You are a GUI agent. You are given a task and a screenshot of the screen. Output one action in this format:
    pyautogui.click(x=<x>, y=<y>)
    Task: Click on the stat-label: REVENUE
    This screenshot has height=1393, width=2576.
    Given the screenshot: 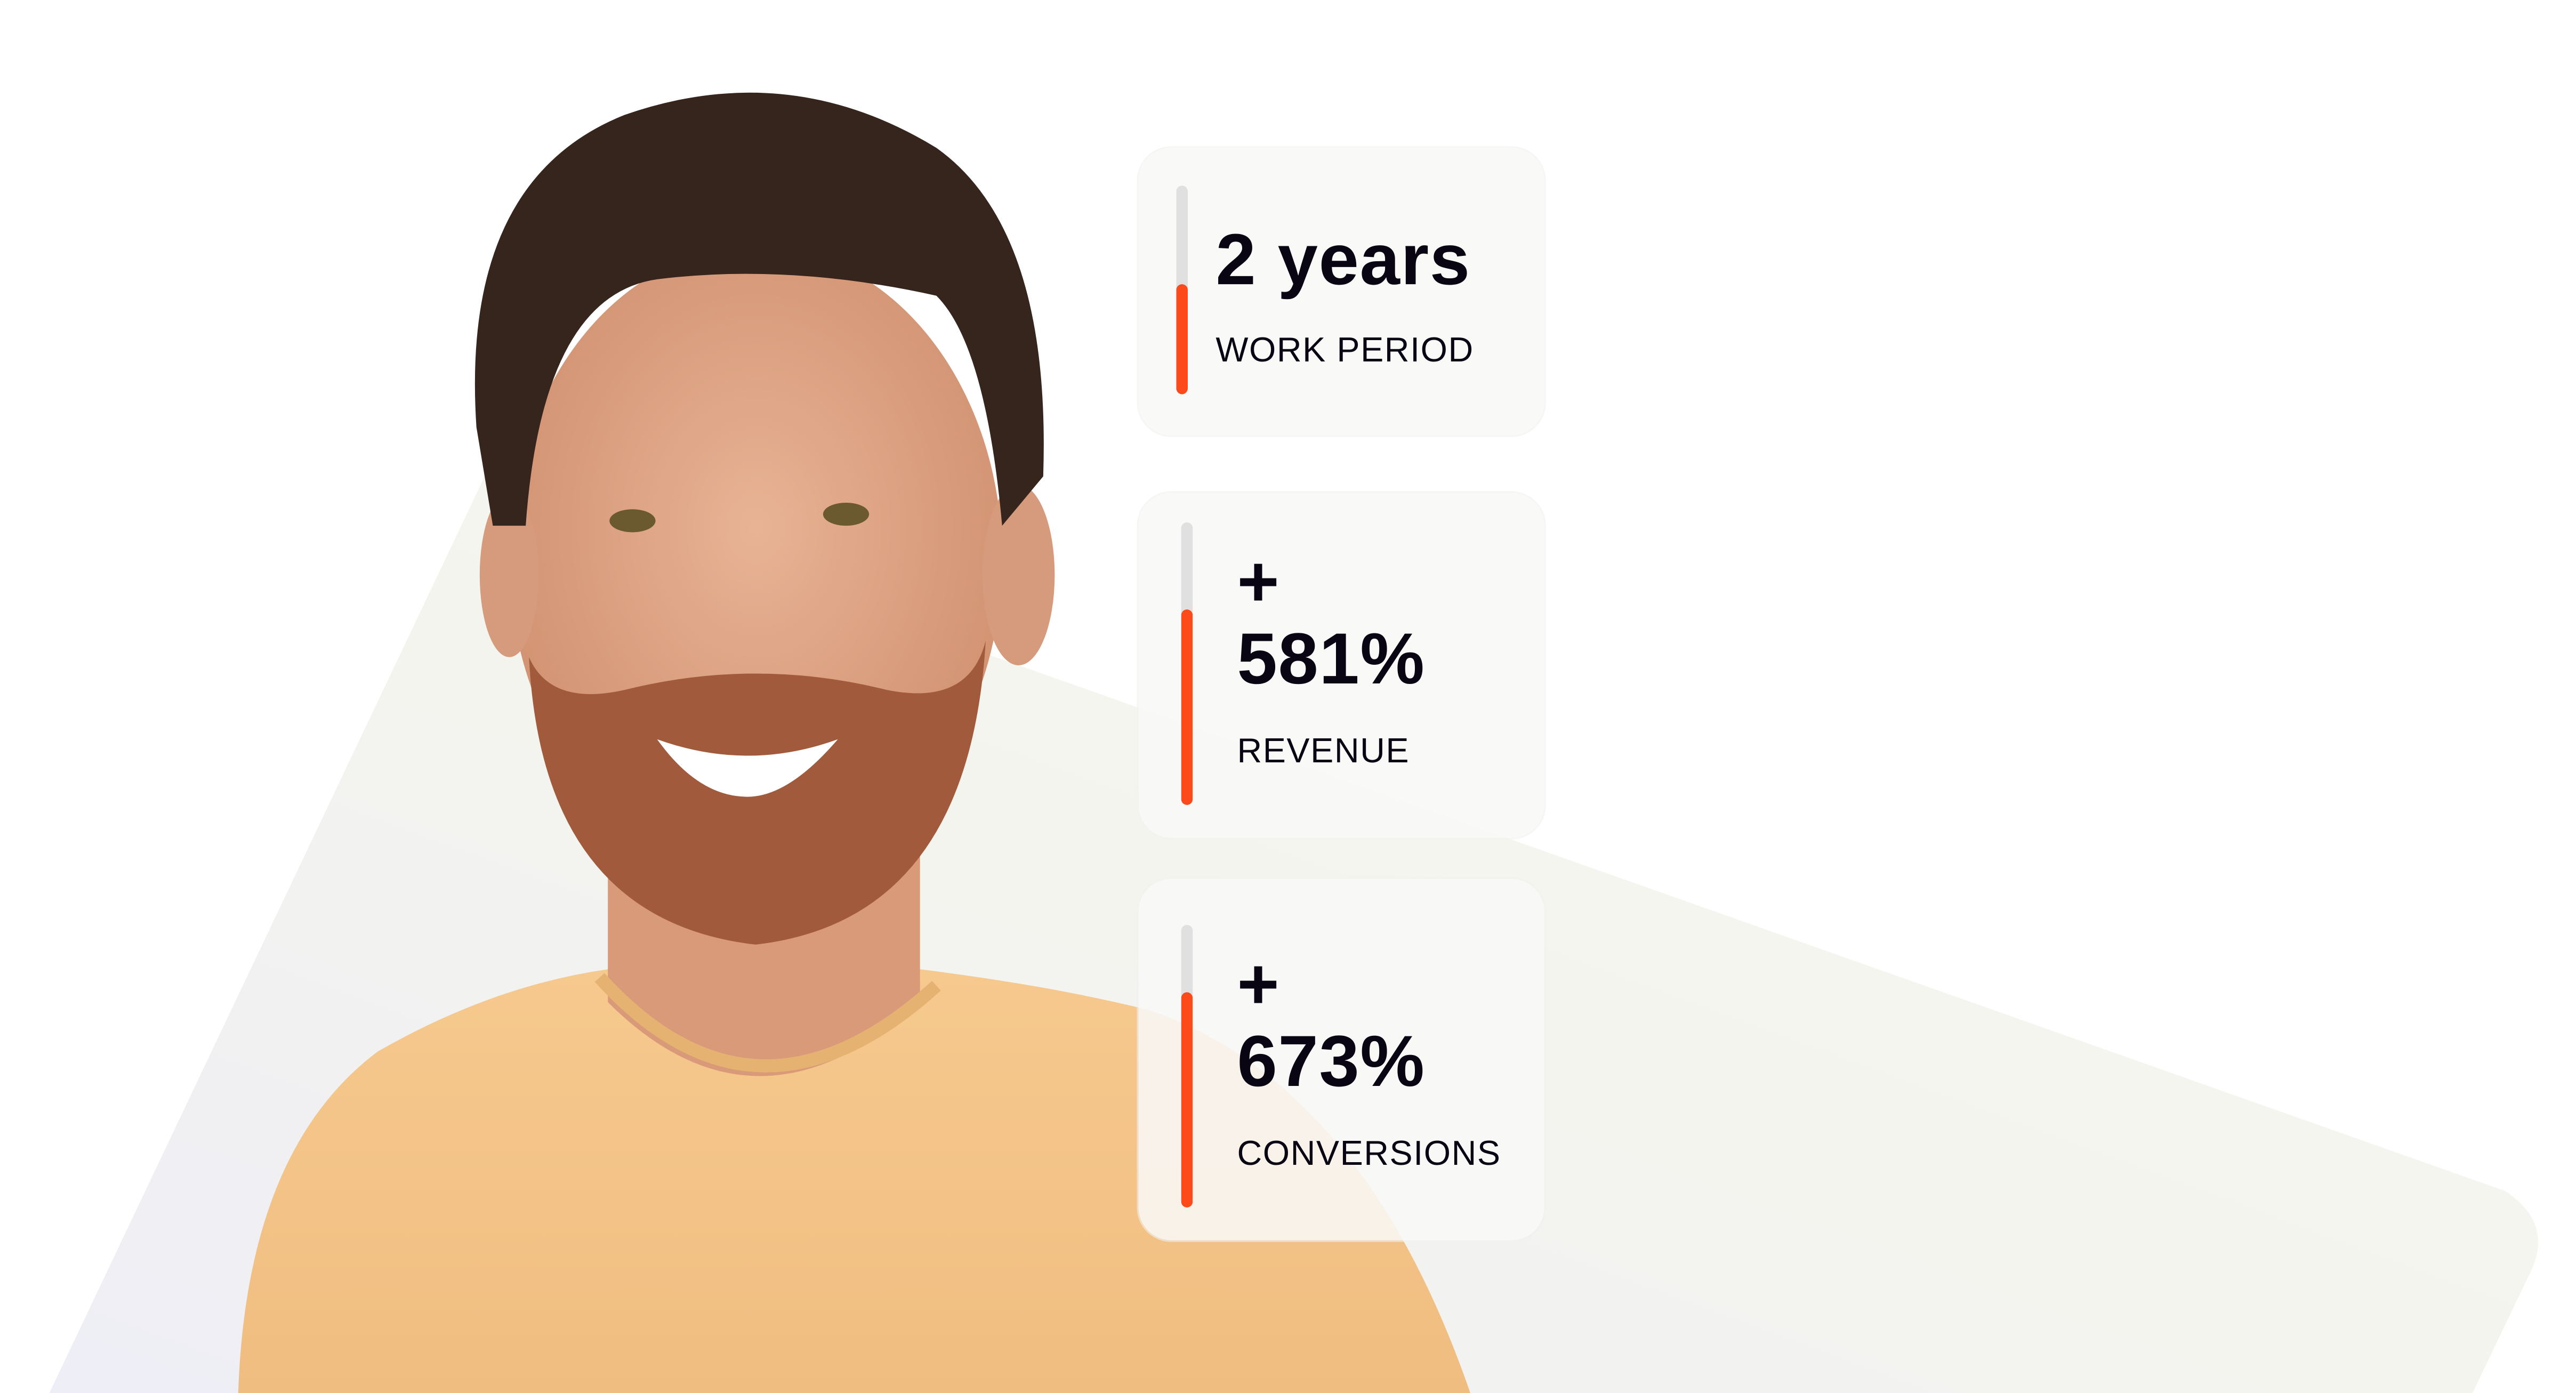 What is the action you would take?
    pyautogui.click(x=1323, y=752)
    